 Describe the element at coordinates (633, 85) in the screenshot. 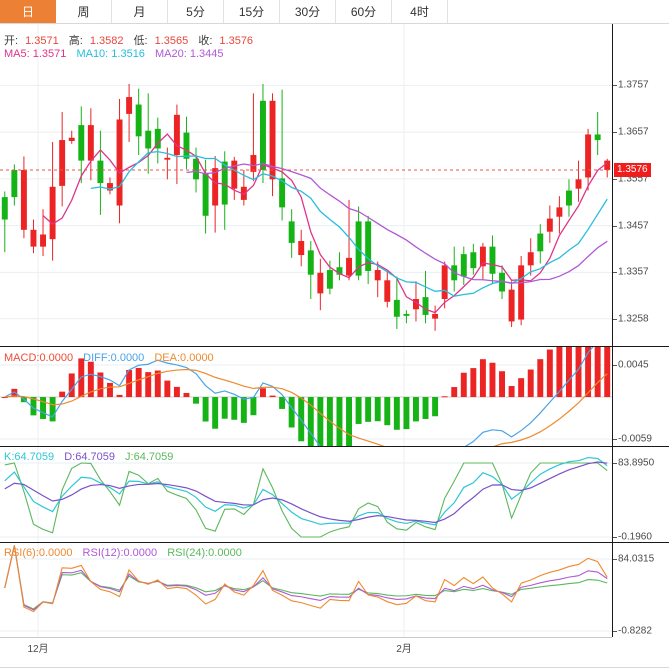

I see `price-tick-label: 1.3757` at that location.